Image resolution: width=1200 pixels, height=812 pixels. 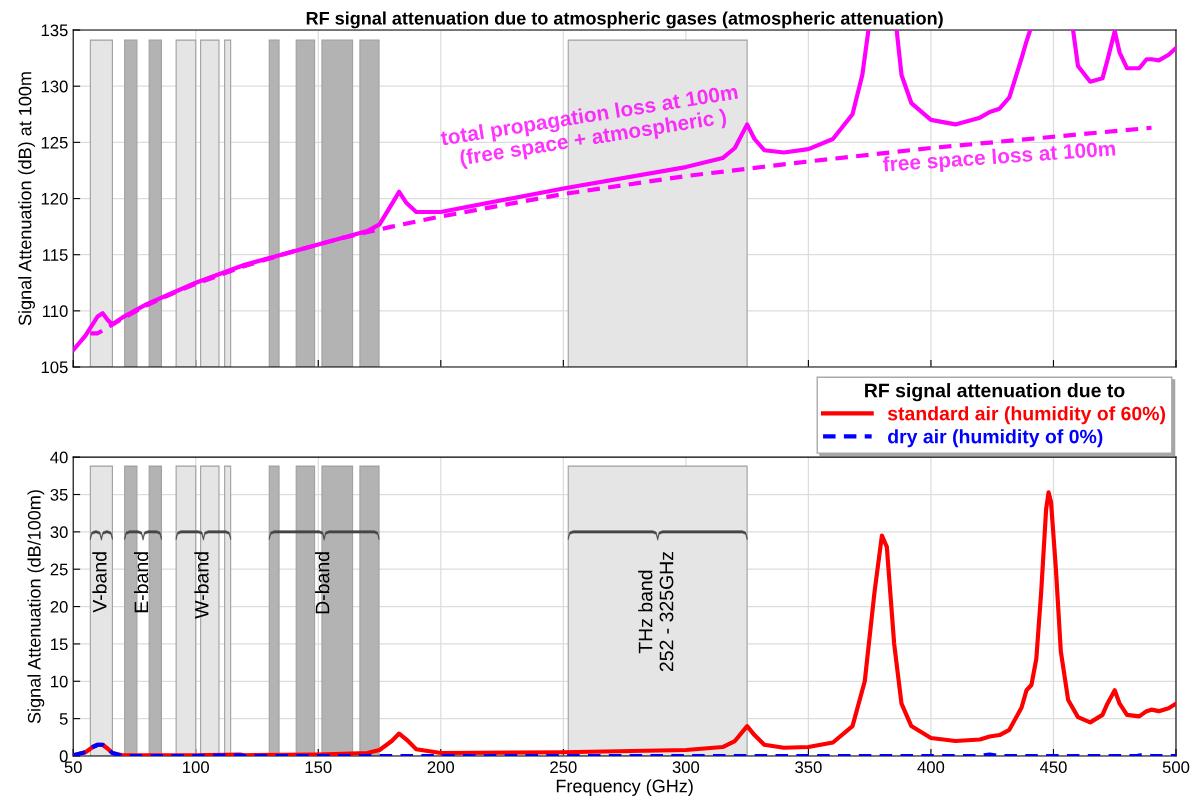 What do you see at coordinates (322, 583) in the screenshot?
I see `band-label: D-band` at bounding box center [322, 583].